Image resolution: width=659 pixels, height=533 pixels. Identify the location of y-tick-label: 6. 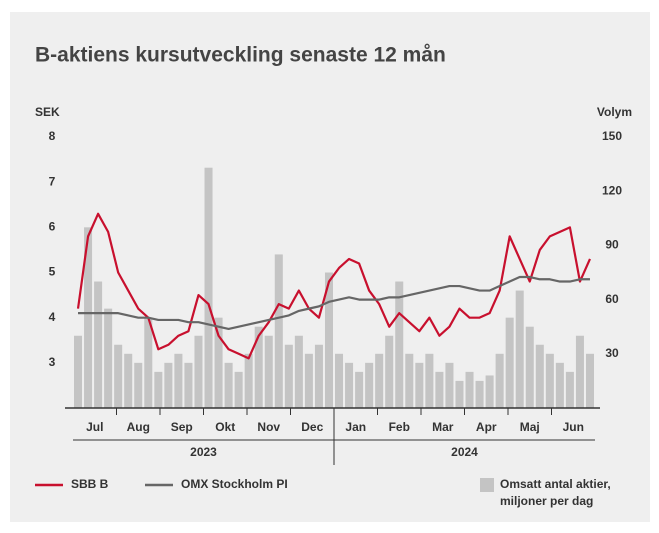
(52, 227).